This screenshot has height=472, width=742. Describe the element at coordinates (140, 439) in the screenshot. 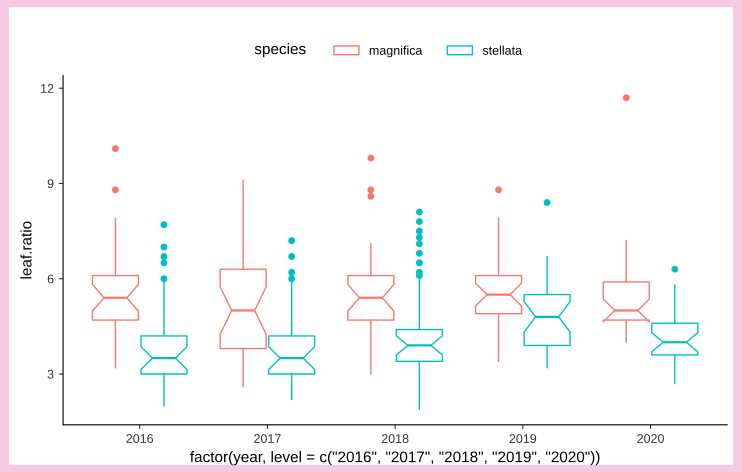

I see `x-tick-label: 2016` at that location.